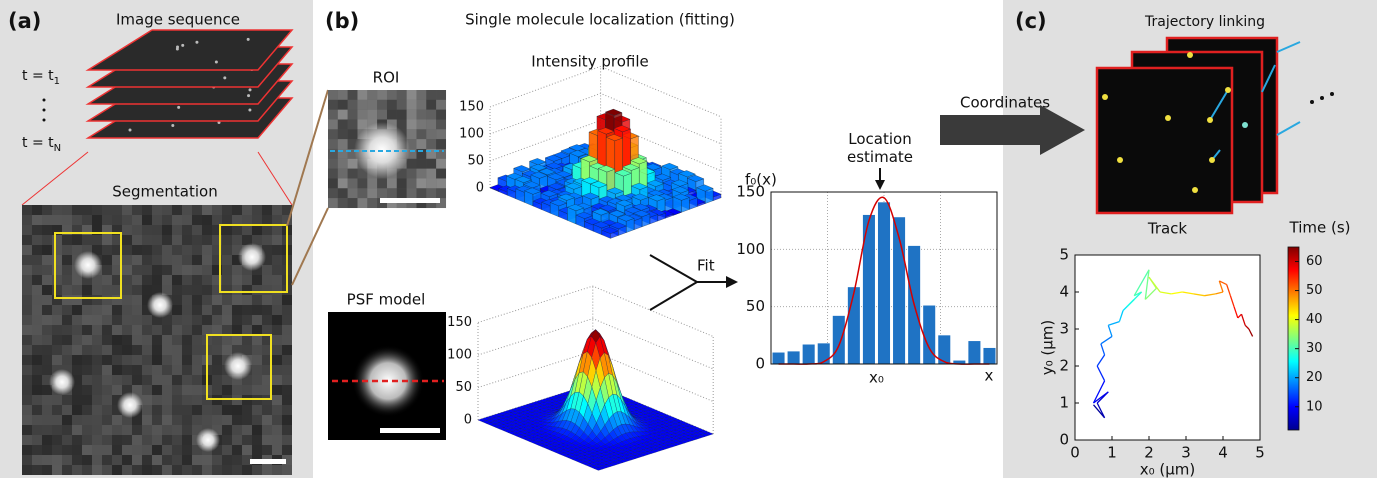  What do you see at coordinates (673, 296) in the screenshot?
I see `arrow-line` at bounding box center [673, 296].